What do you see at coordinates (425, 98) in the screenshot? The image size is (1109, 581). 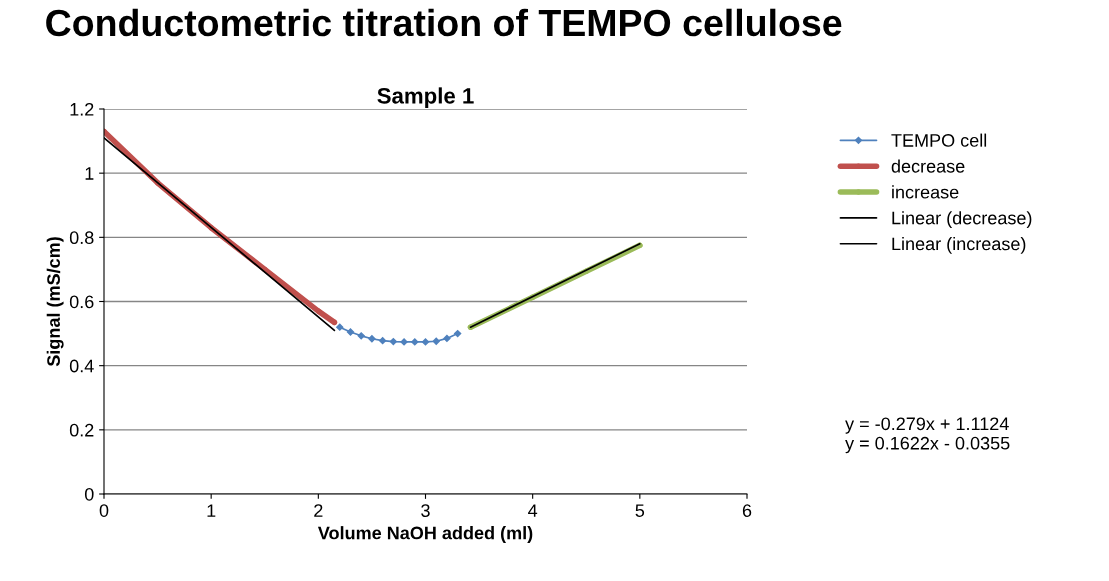 I see `chart-subtitle: Sample 1` at bounding box center [425, 98].